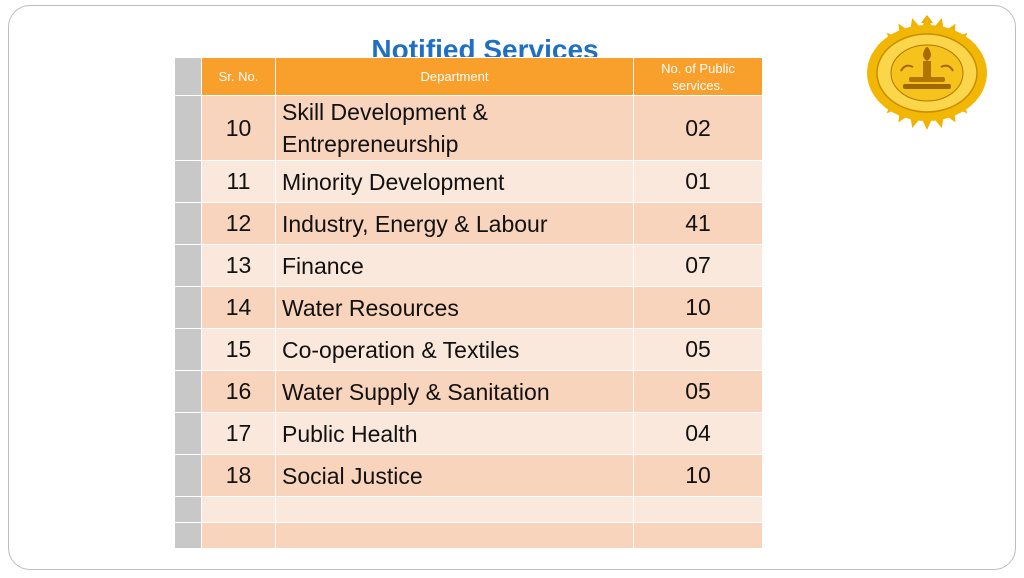 This screenshot has height=578, width=1024. I want to click on table-row: 12 Industry, Energy & Labour 41, so click(468, 223).